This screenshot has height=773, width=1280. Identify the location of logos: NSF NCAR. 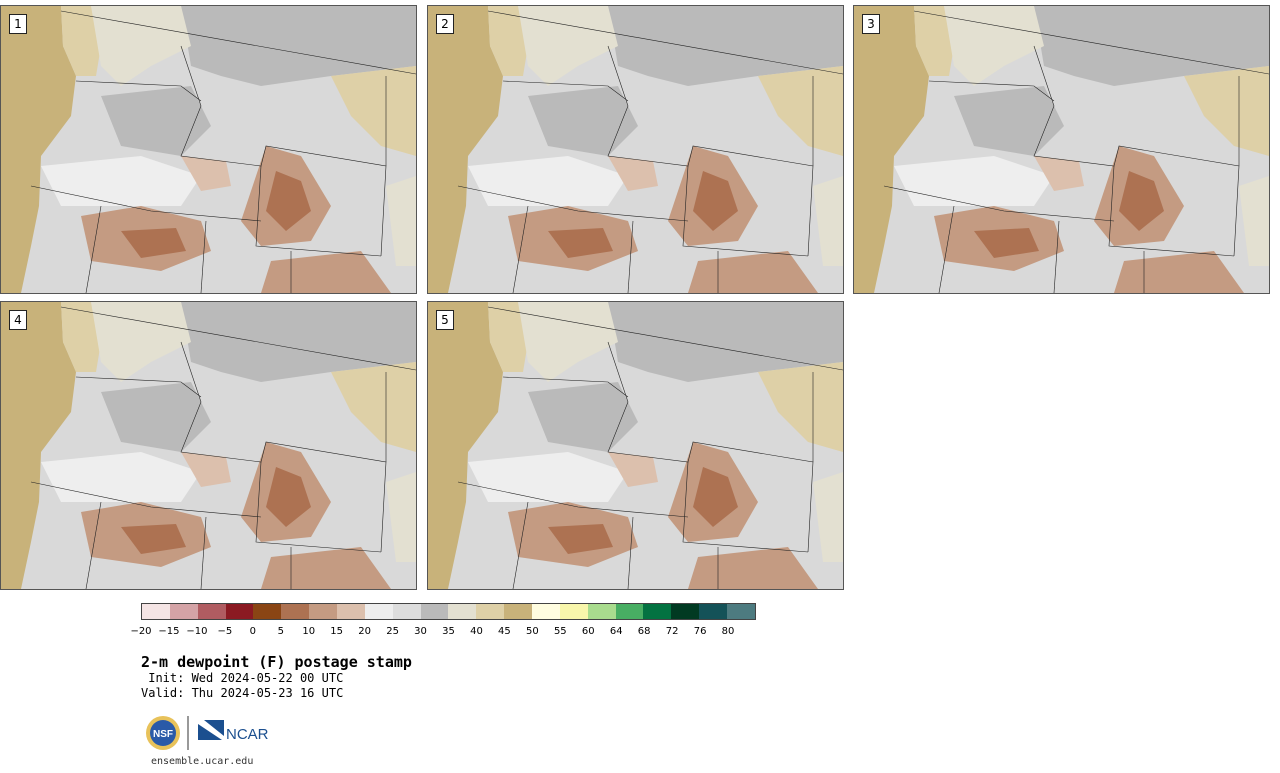
(214, 733).